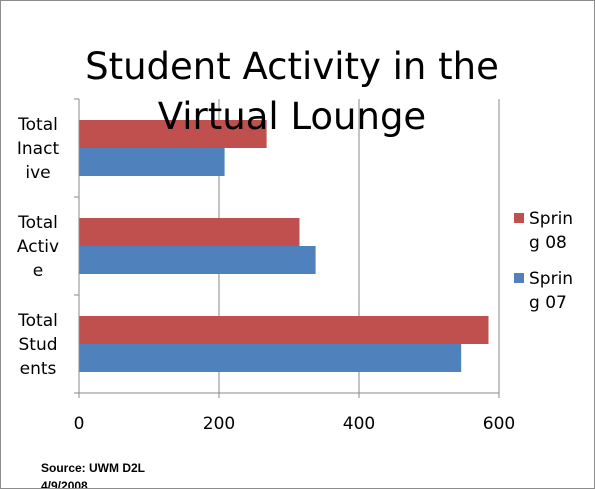  Describe the element at coordinates (548, 243) in the screenshot. I see `legend-label-line: g 08` at that location.